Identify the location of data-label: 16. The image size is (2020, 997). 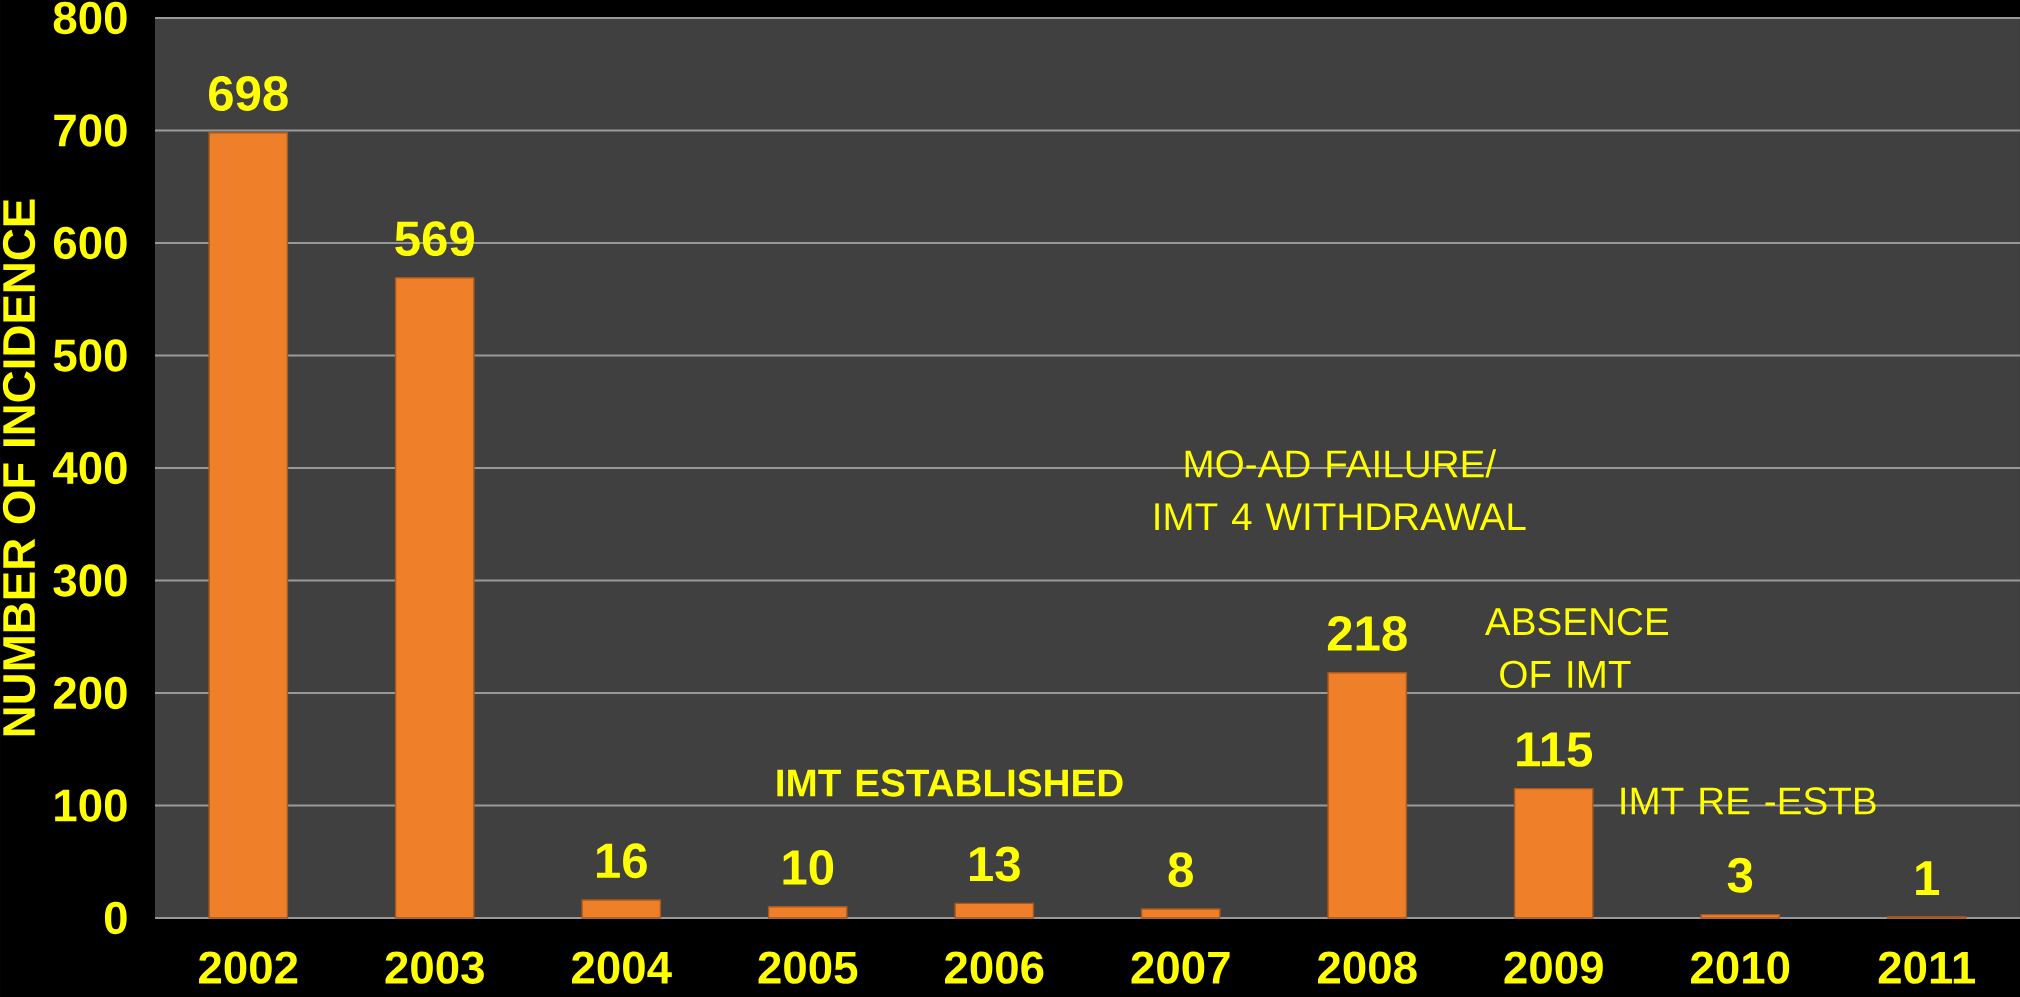
(621, 861).